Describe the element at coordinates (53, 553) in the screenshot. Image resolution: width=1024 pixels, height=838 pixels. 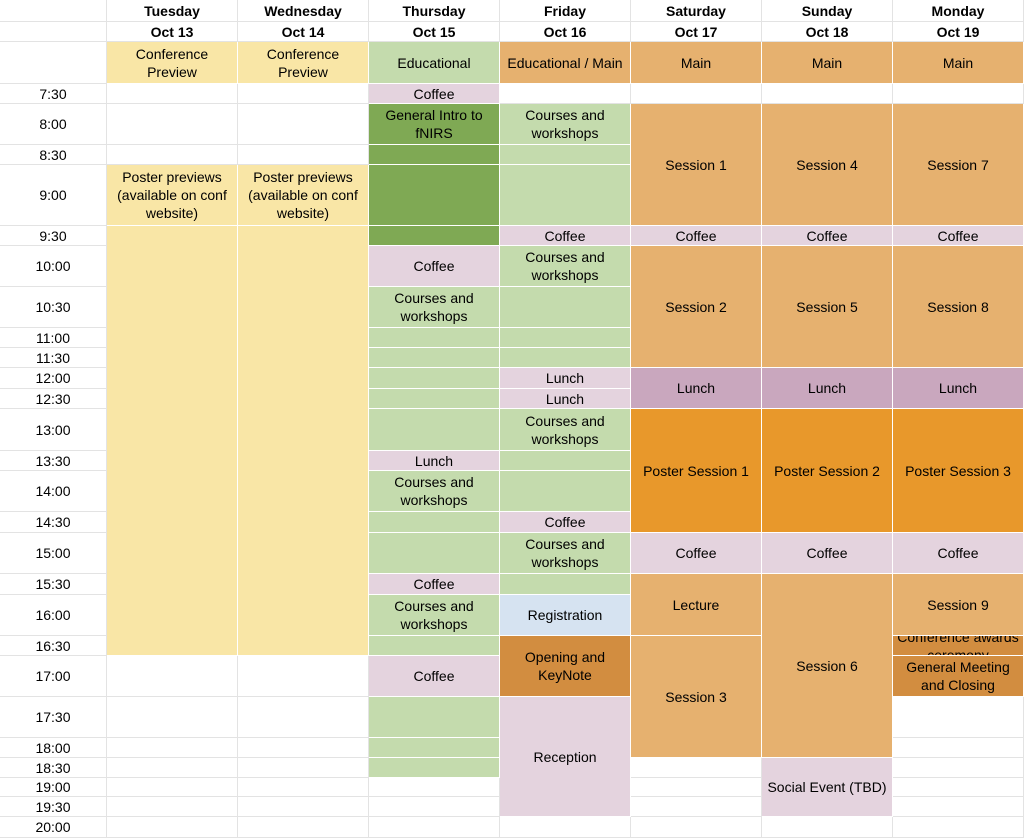
I see `time-label: 15:00` at that location.